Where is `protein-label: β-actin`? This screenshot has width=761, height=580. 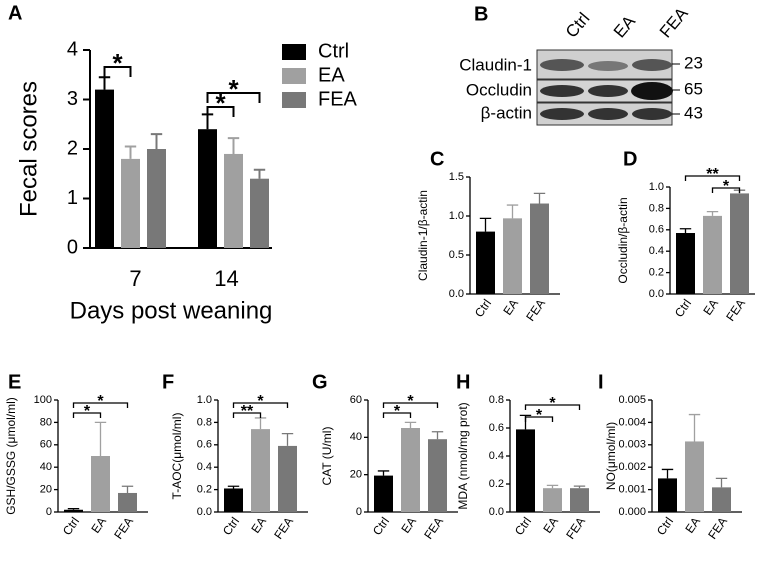 protein-label: β-actin is located at coordinates (506, 112).